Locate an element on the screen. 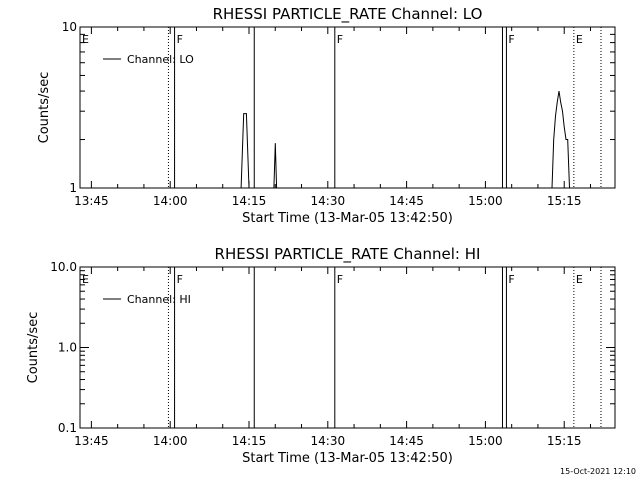 The height and width of the screenshot is (485, 640). legend-label: Channel: LO is located at coordinates (160, 59).